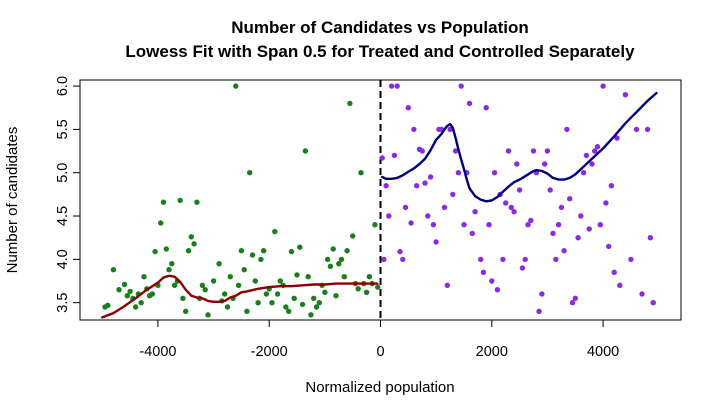  Describe the element at coordinates (380, 27) in the screenshot. I see `chart-title: Number of Candidates vs Population` at that location.